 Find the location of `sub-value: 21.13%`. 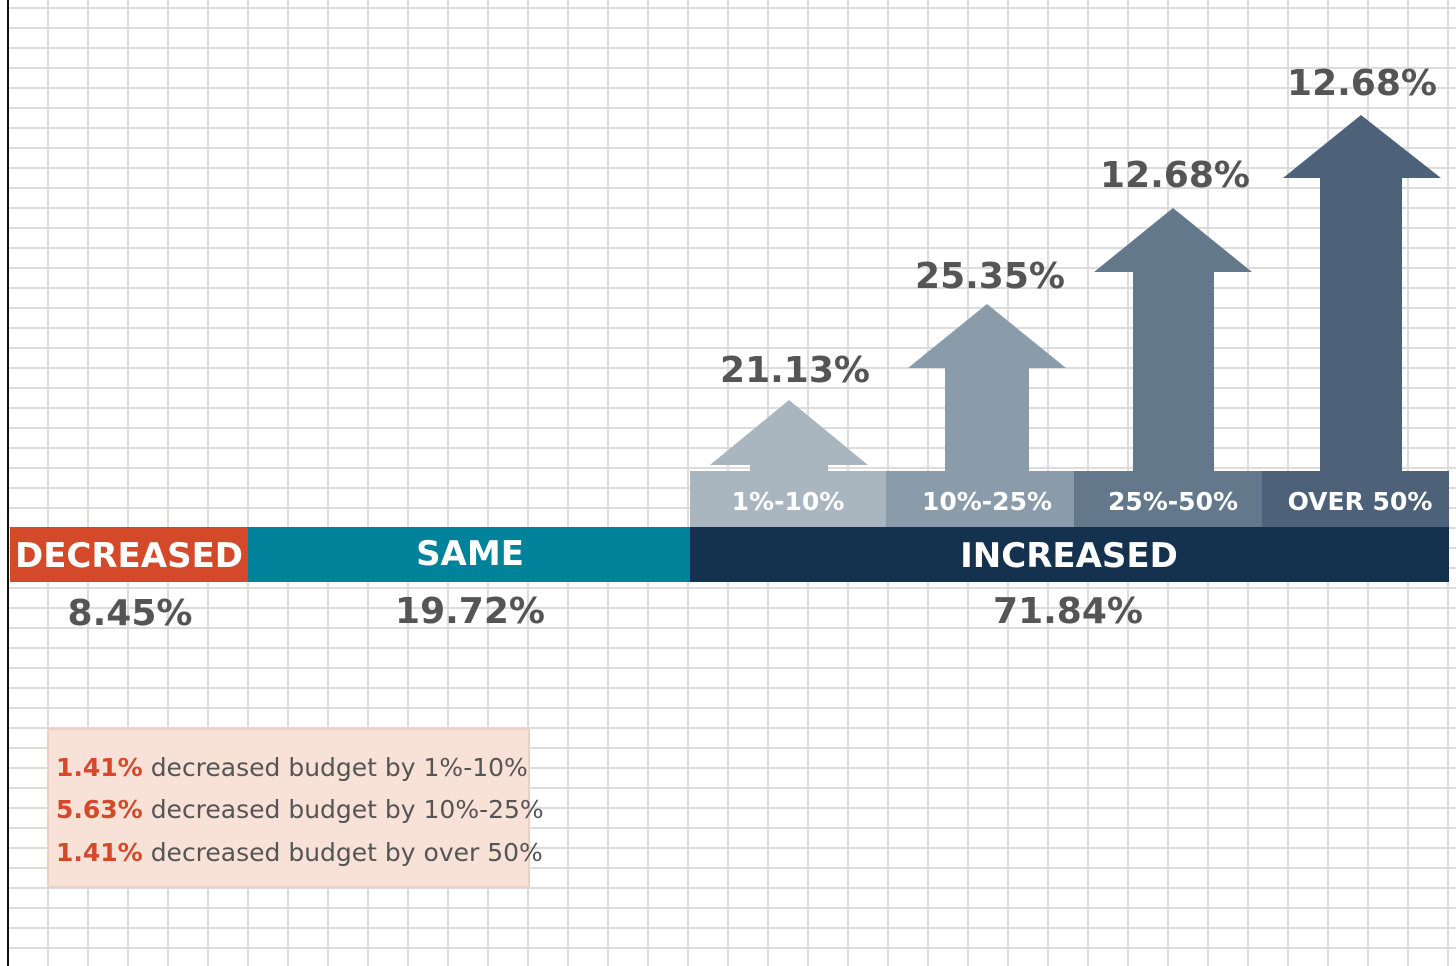

sub-value: 21.13% is located at coordinates (795, 370).